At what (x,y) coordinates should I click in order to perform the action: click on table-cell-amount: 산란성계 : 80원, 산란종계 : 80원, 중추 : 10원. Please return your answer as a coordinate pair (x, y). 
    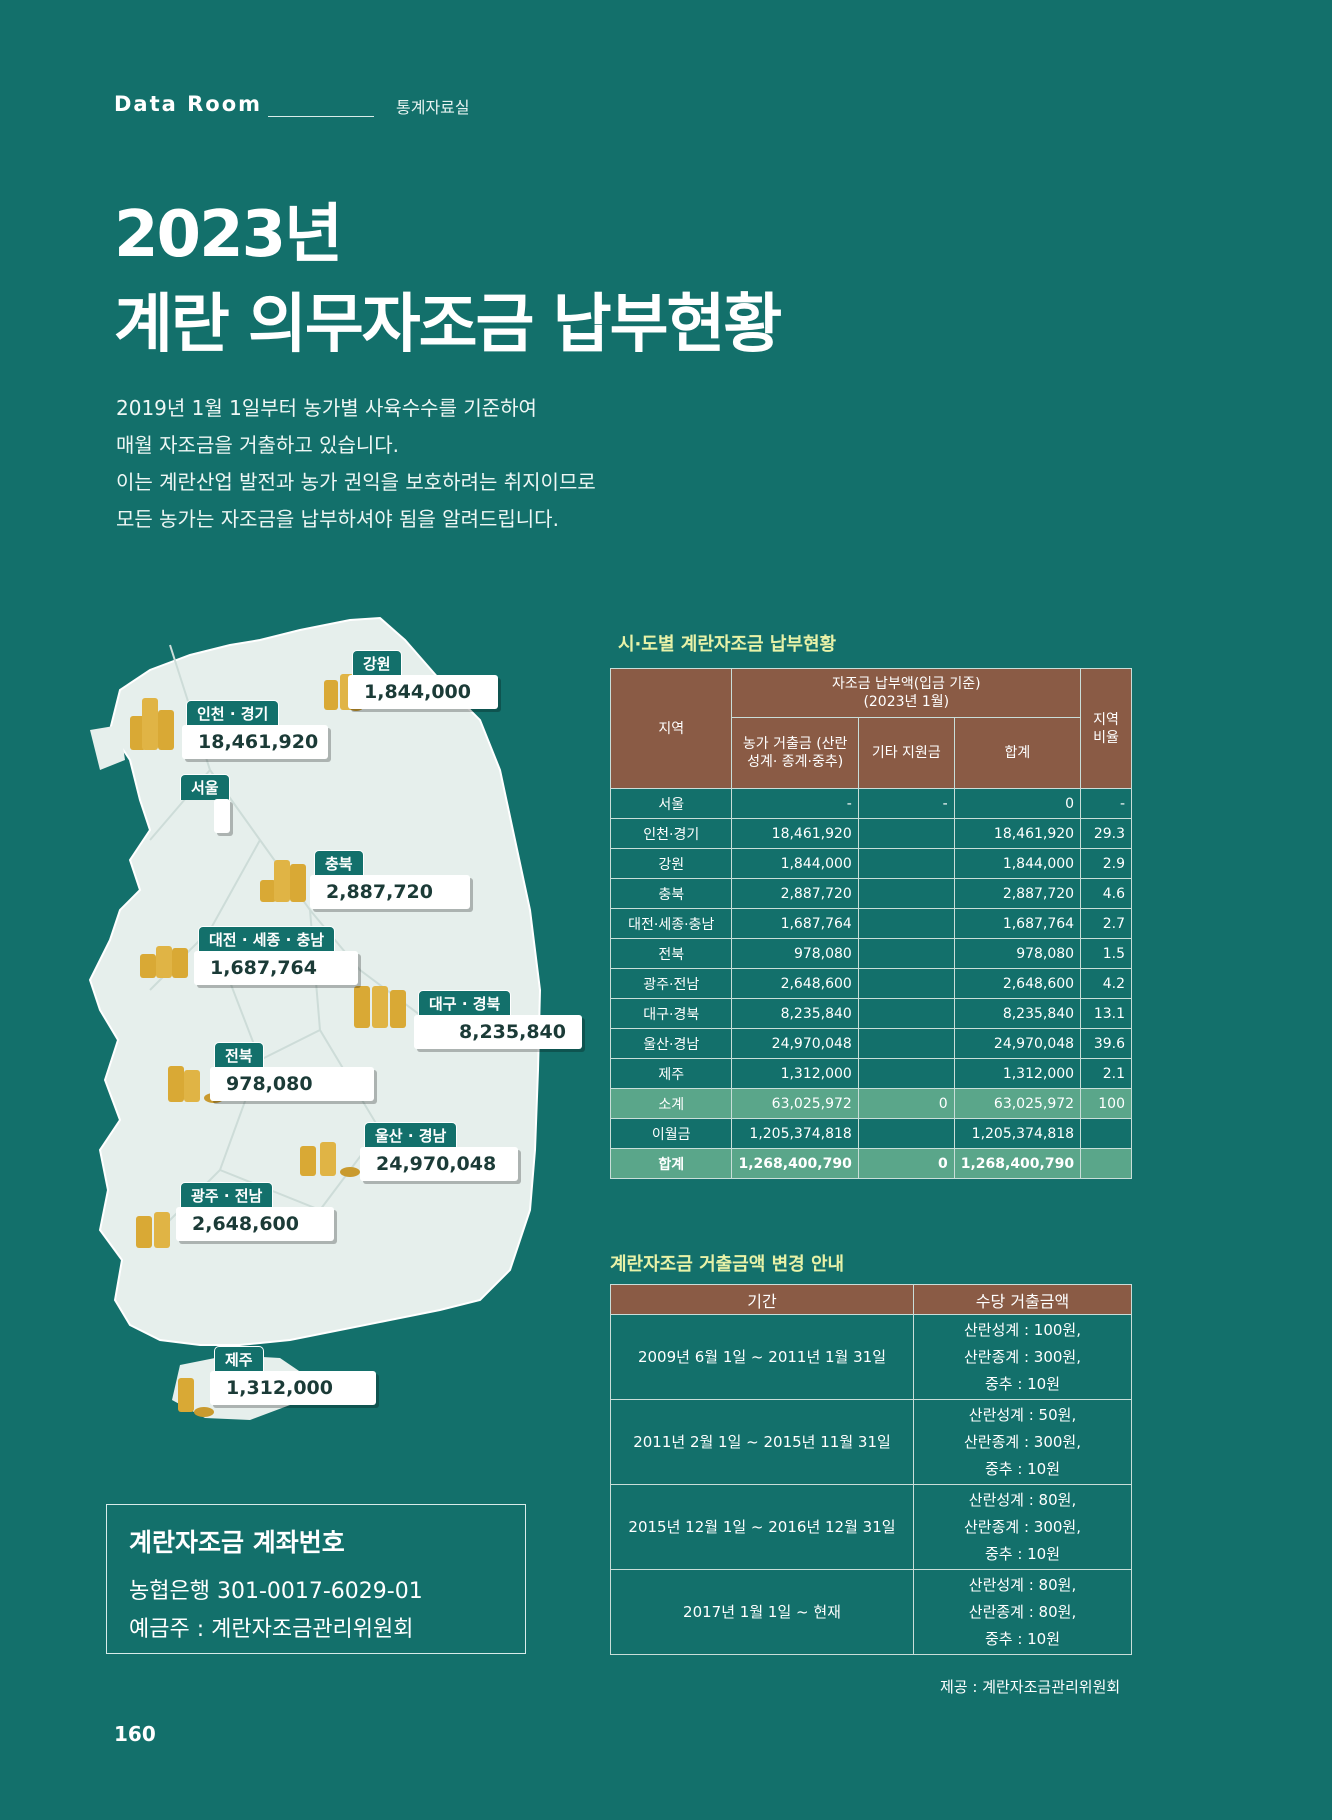
    Looking at the image, I should click on (1022, 1612).